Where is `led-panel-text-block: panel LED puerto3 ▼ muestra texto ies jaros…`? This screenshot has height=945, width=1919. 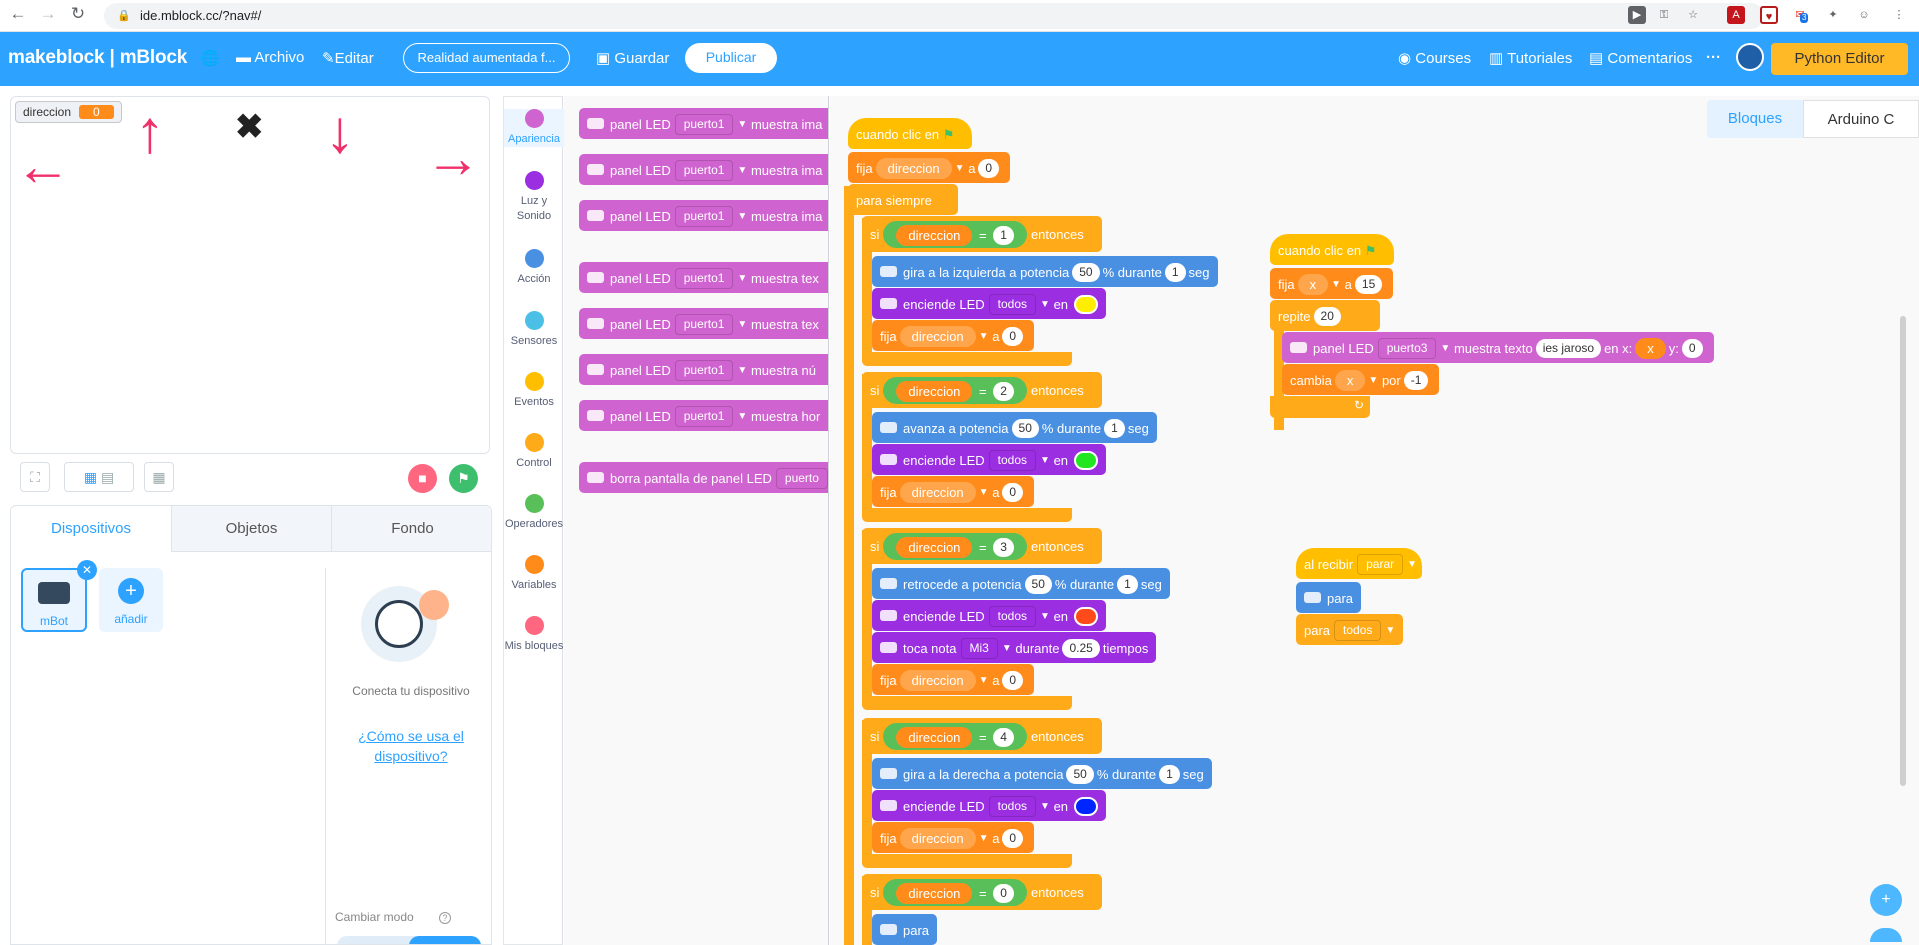 led-panel-text-block: panel LED puerto3 ▼ muestra texto ies jaros… is located at coordinates (1498, 347).